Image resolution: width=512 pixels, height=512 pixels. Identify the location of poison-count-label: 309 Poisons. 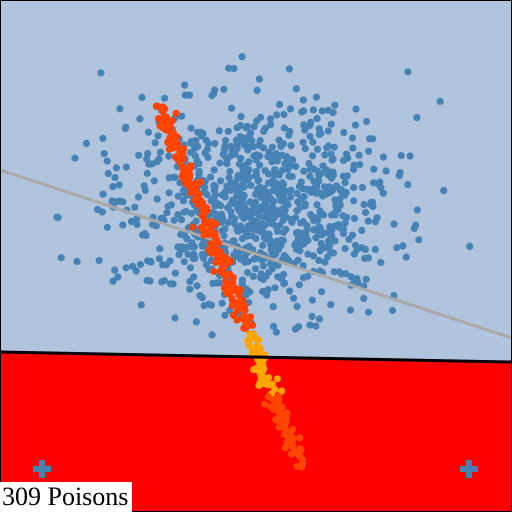
(66, 497).